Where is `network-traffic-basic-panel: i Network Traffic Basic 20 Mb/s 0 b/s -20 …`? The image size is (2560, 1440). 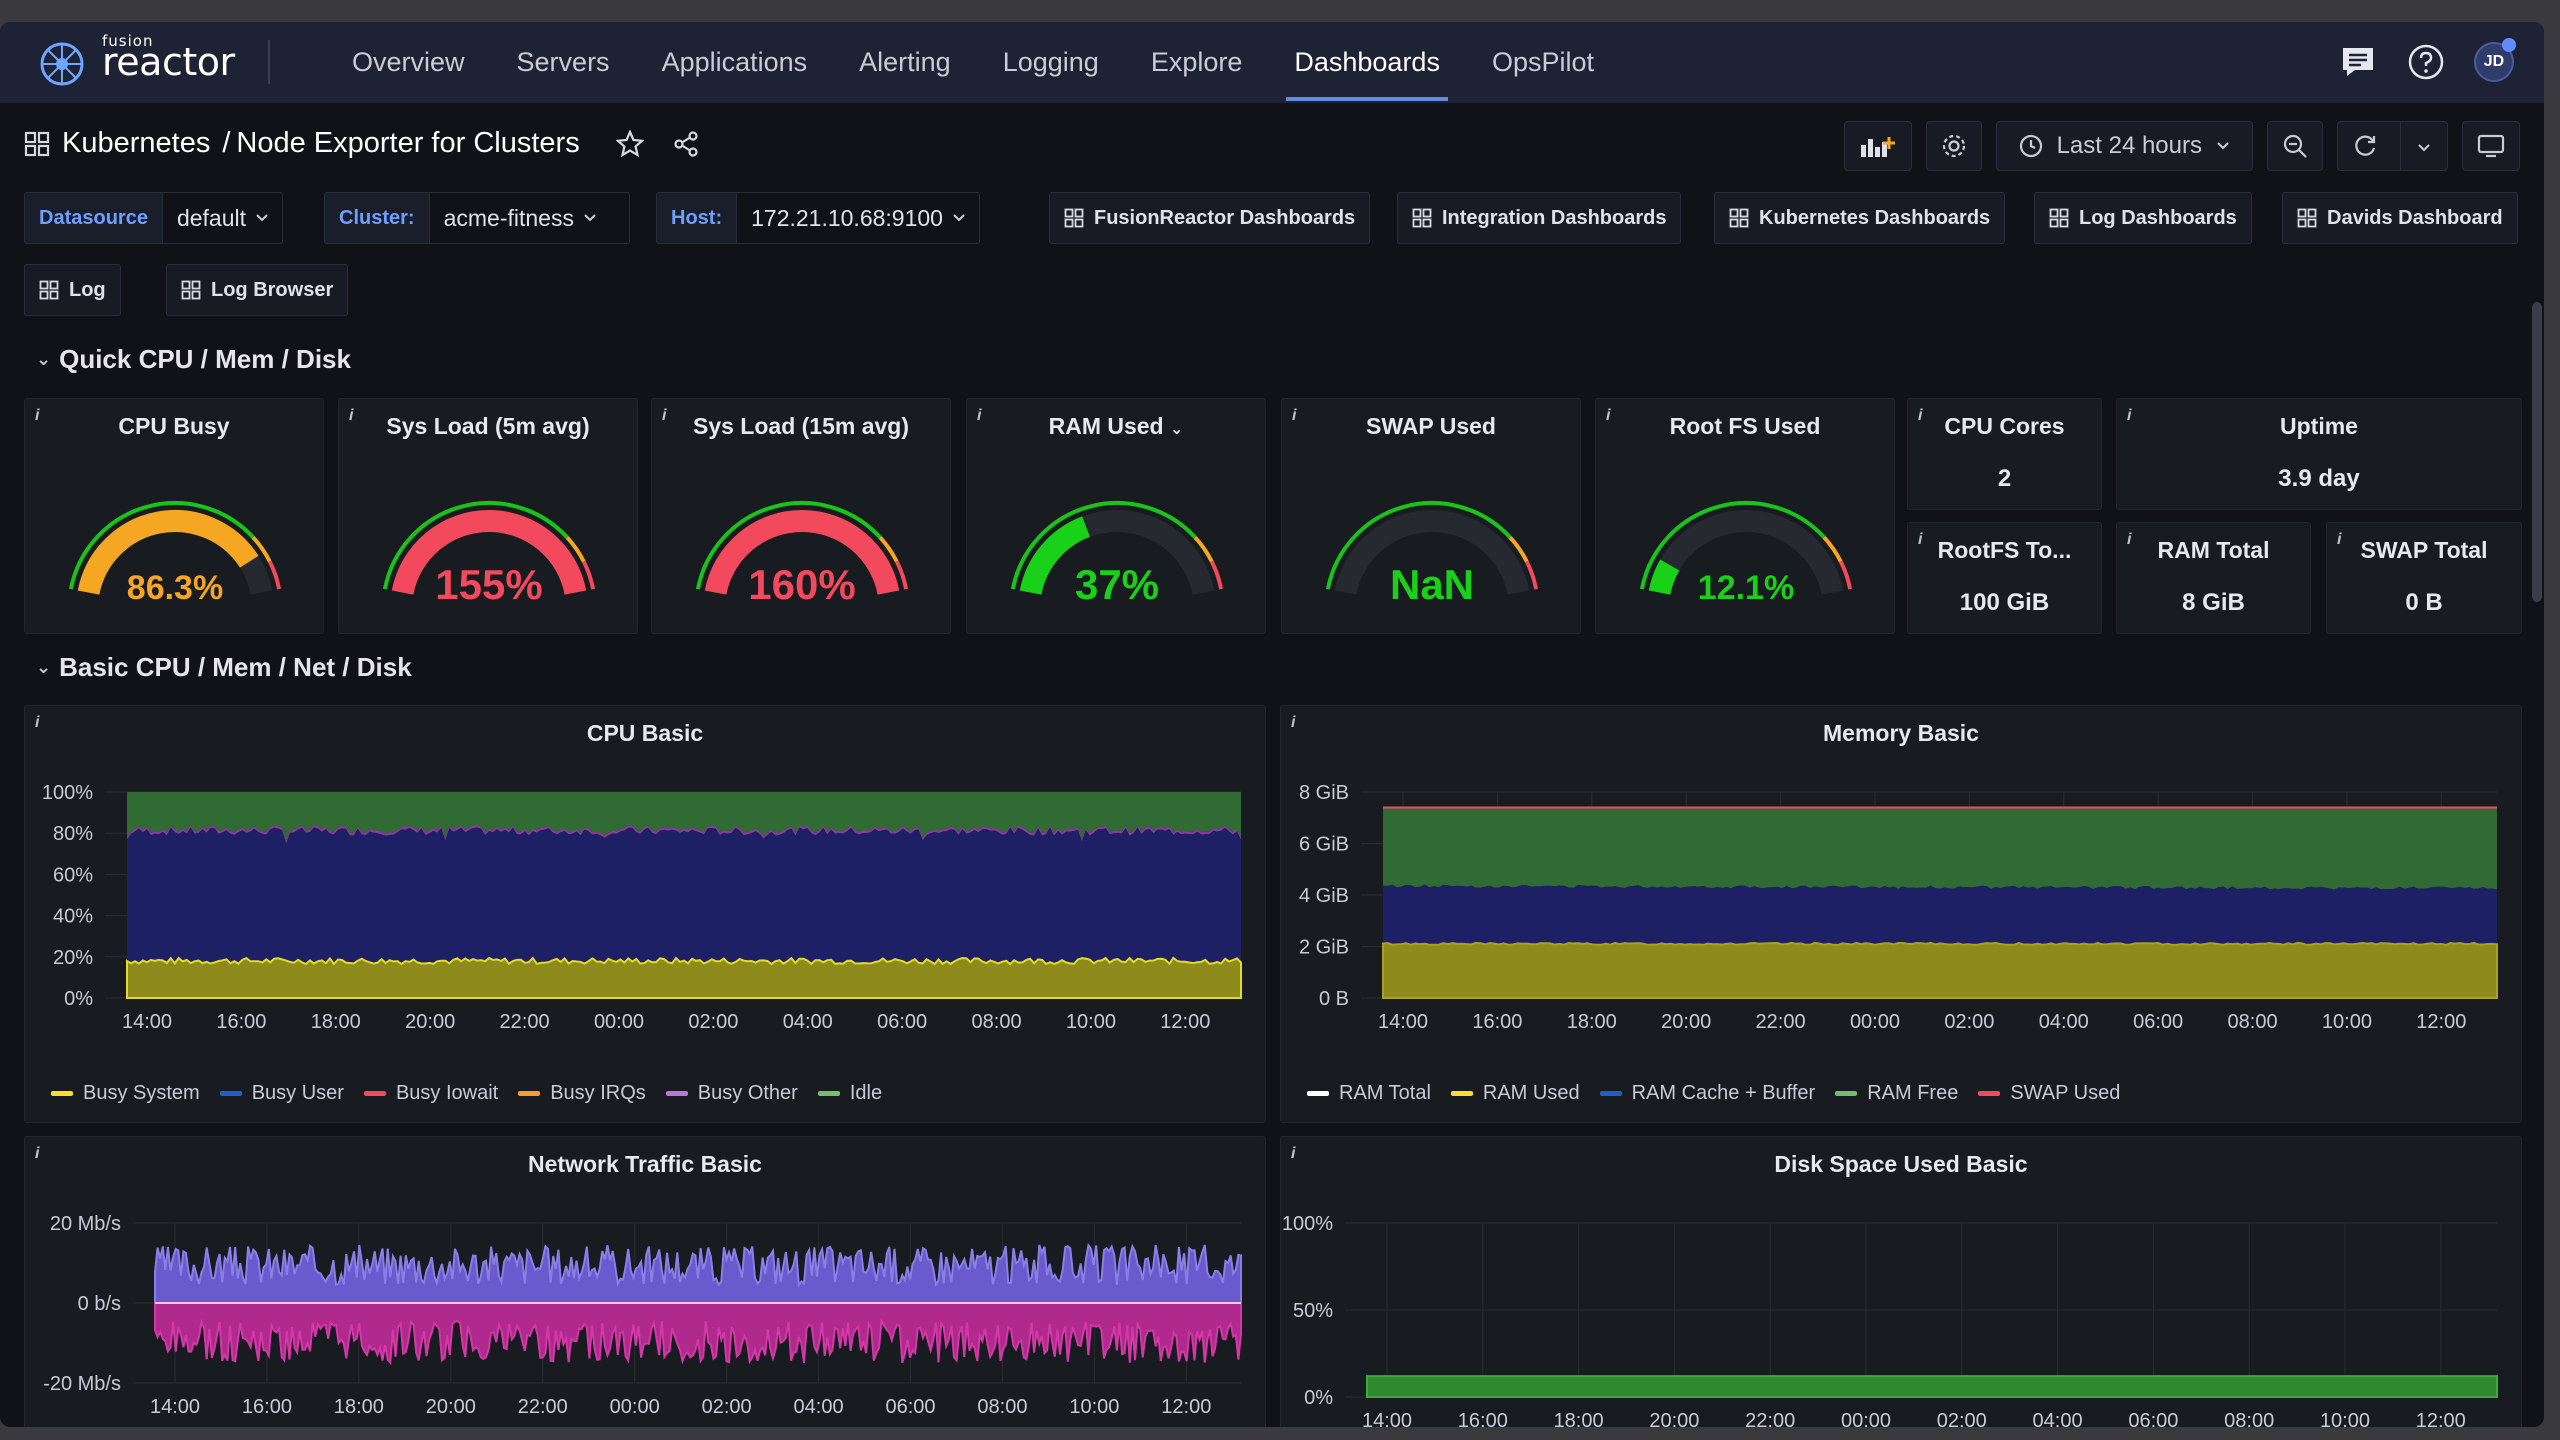
network-traffic-basic-panel: i Network Traffic Basic 20 Mb/s 0 b/s -20 … is located at coordinates (645, 1281).